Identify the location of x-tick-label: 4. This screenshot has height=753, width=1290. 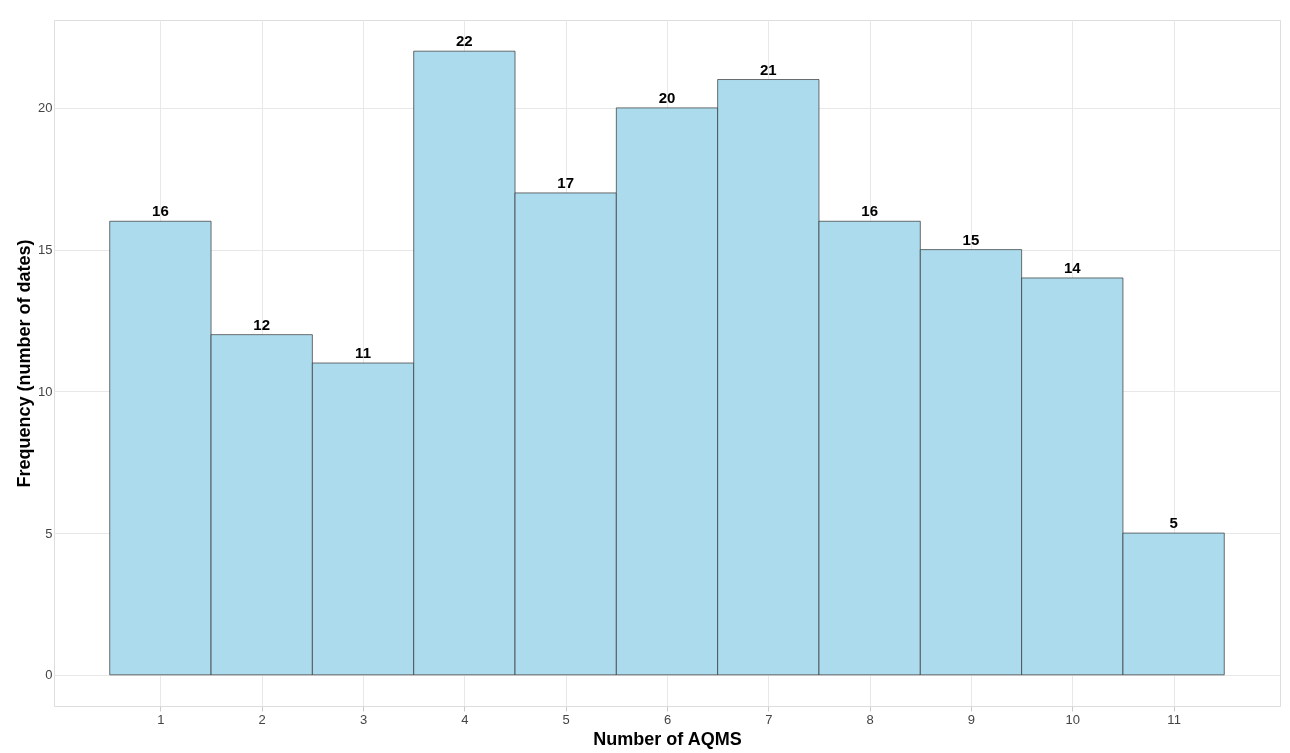
(465, 719).